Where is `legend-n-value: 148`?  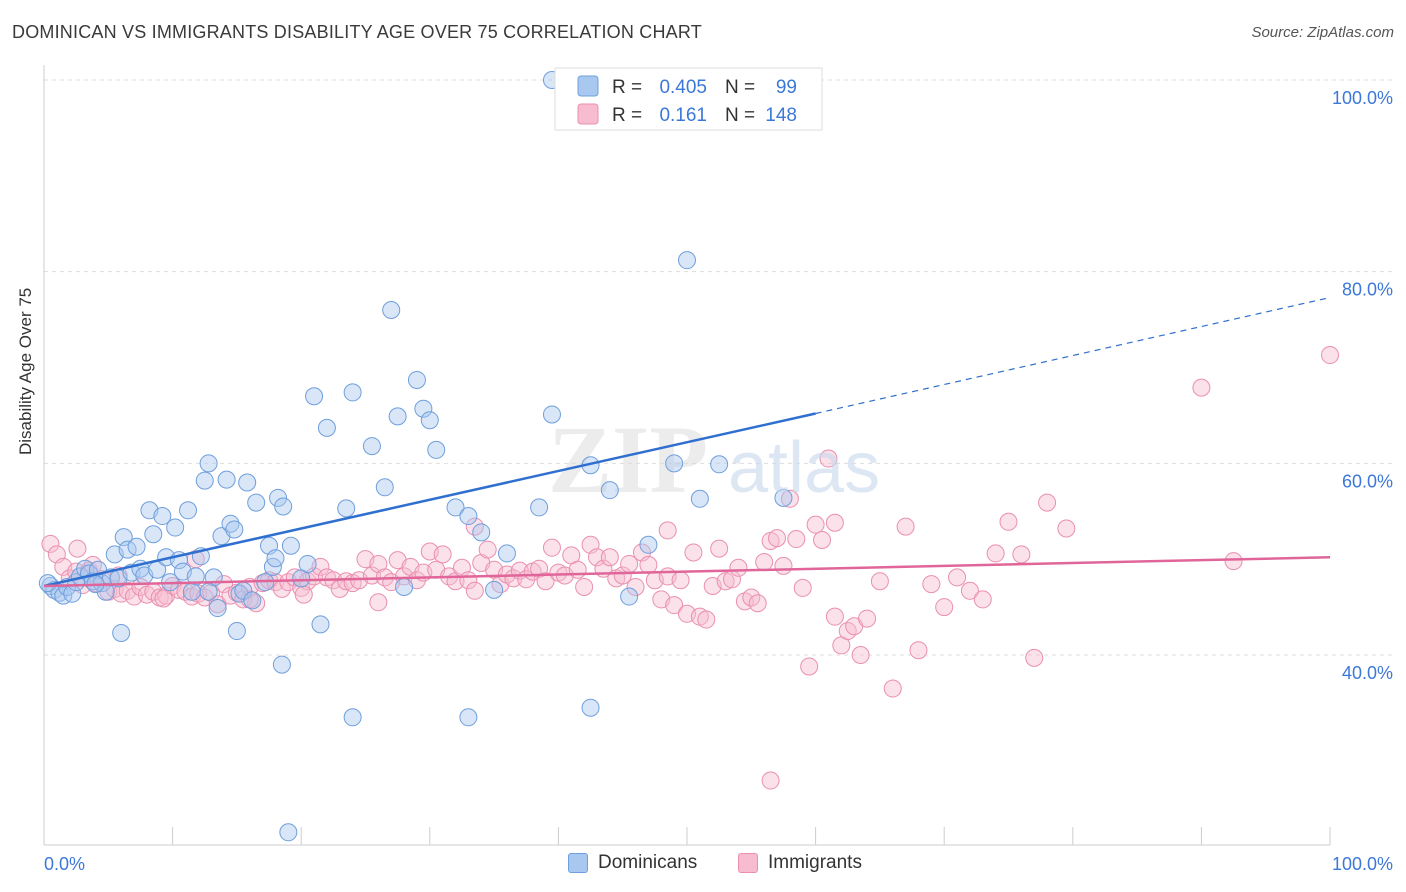
legend-n-value: 148 is located at coordinates (781, 115).